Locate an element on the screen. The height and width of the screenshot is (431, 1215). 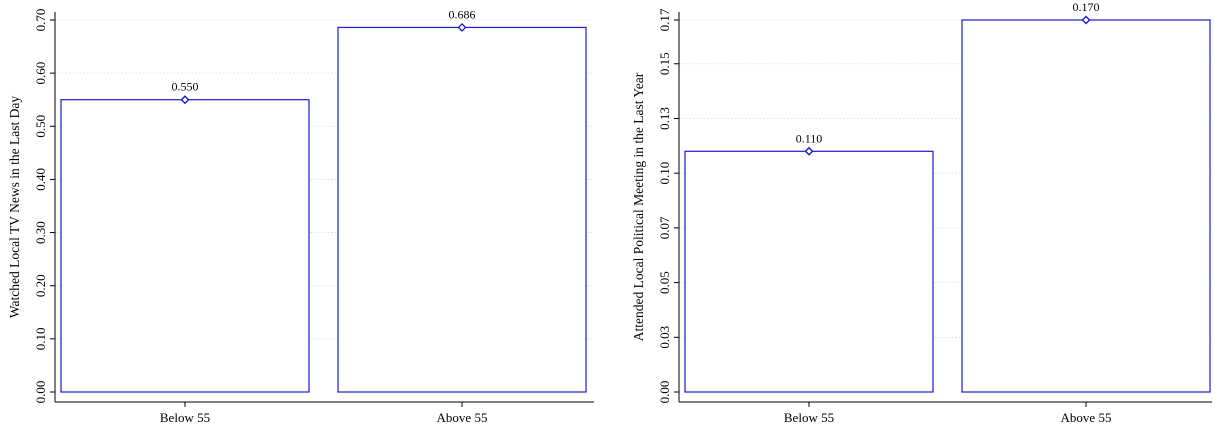
y-tick-label: 0.60 is located at coordinates (40, 73).